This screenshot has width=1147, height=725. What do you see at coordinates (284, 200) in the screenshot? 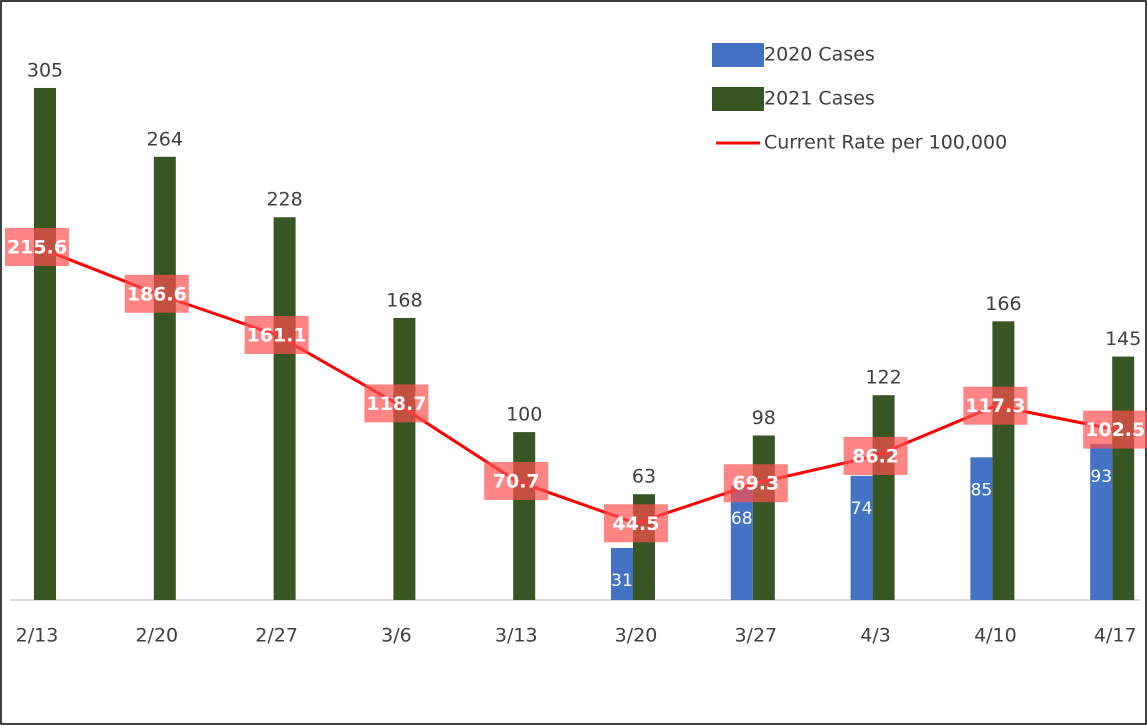
I see `data-label: 228` at bounding box center [284, 200].